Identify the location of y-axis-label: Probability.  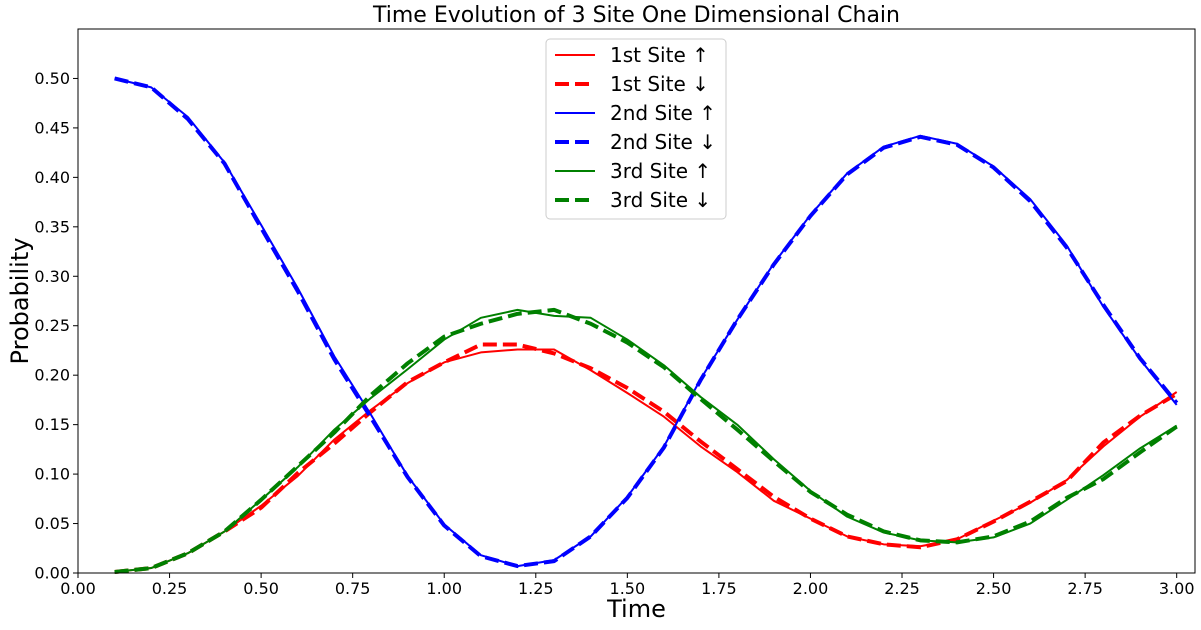
(20, 301).